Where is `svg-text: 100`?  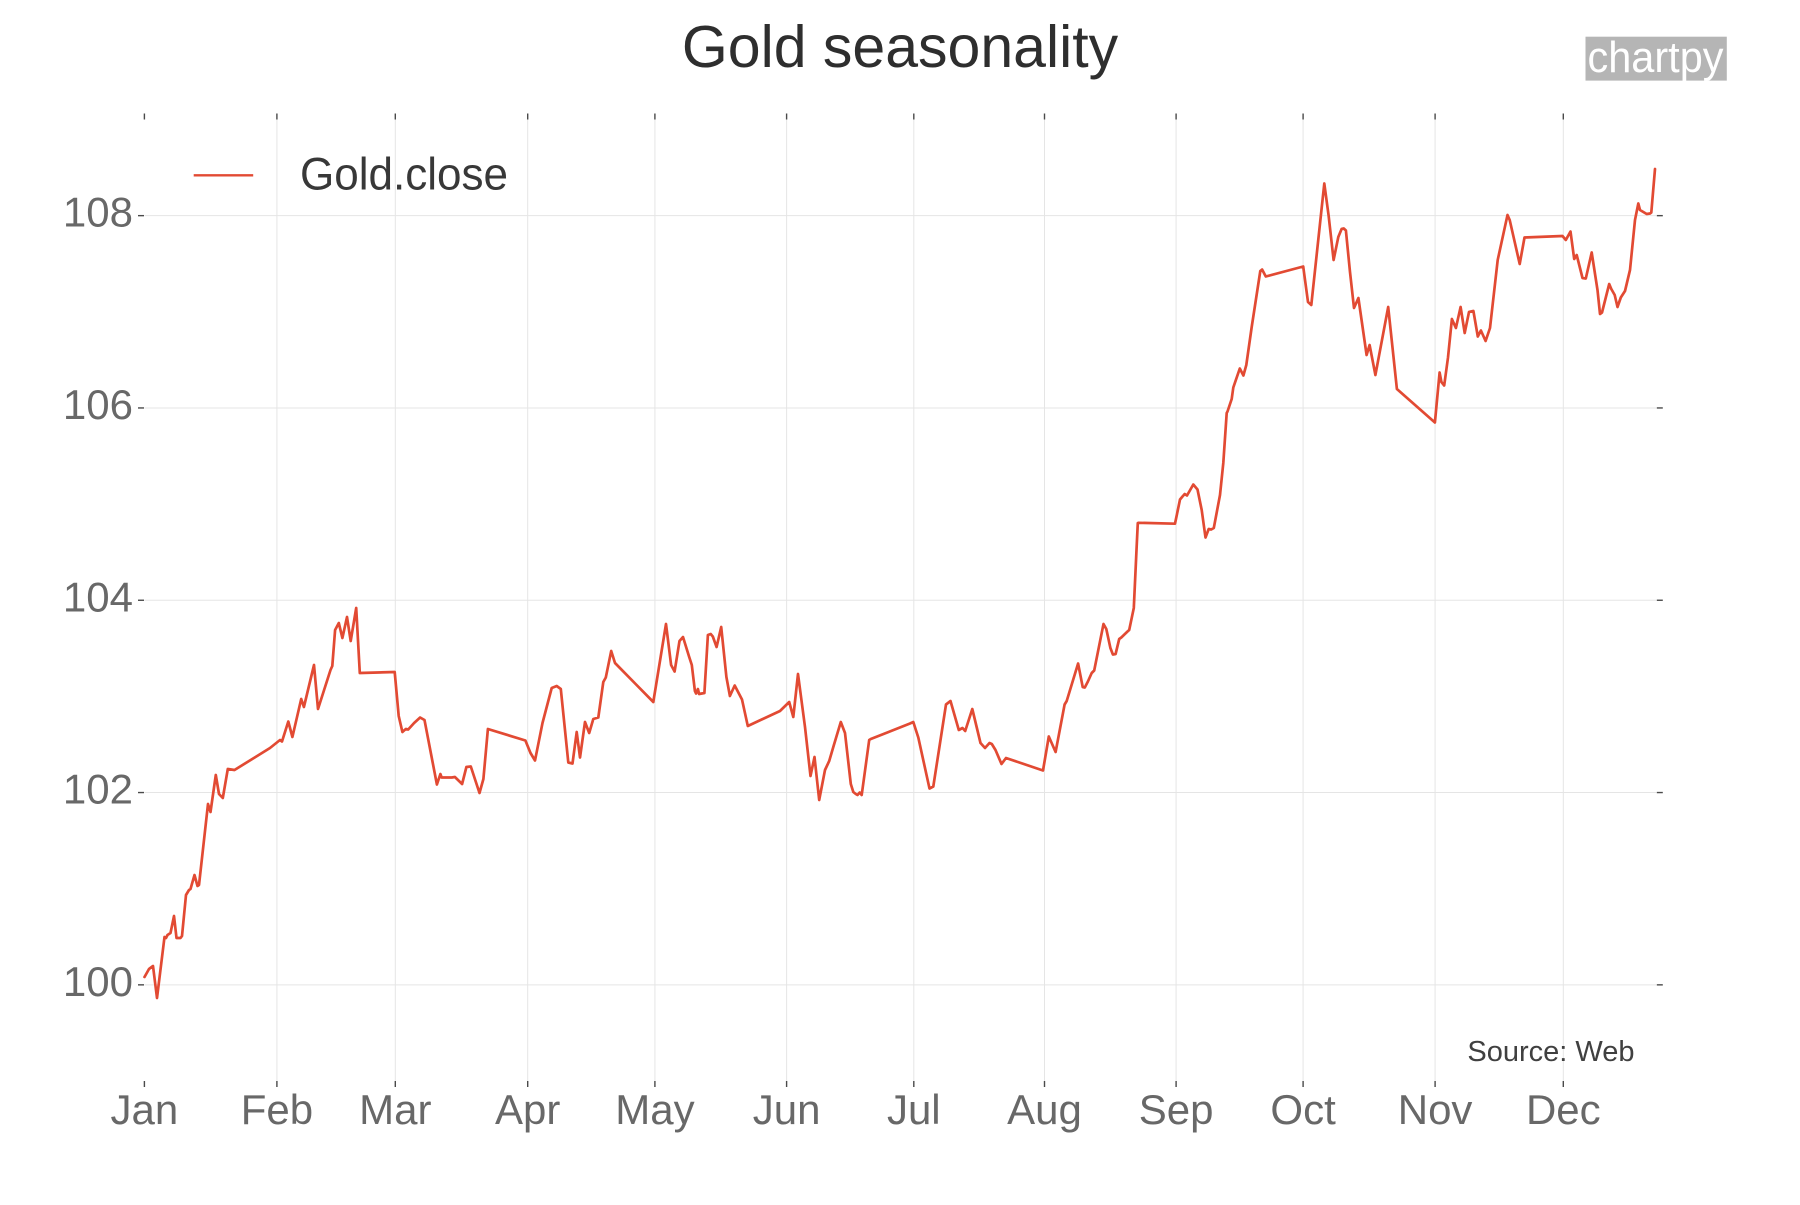 svg-text: 100 is located at coordinates (98, 981).